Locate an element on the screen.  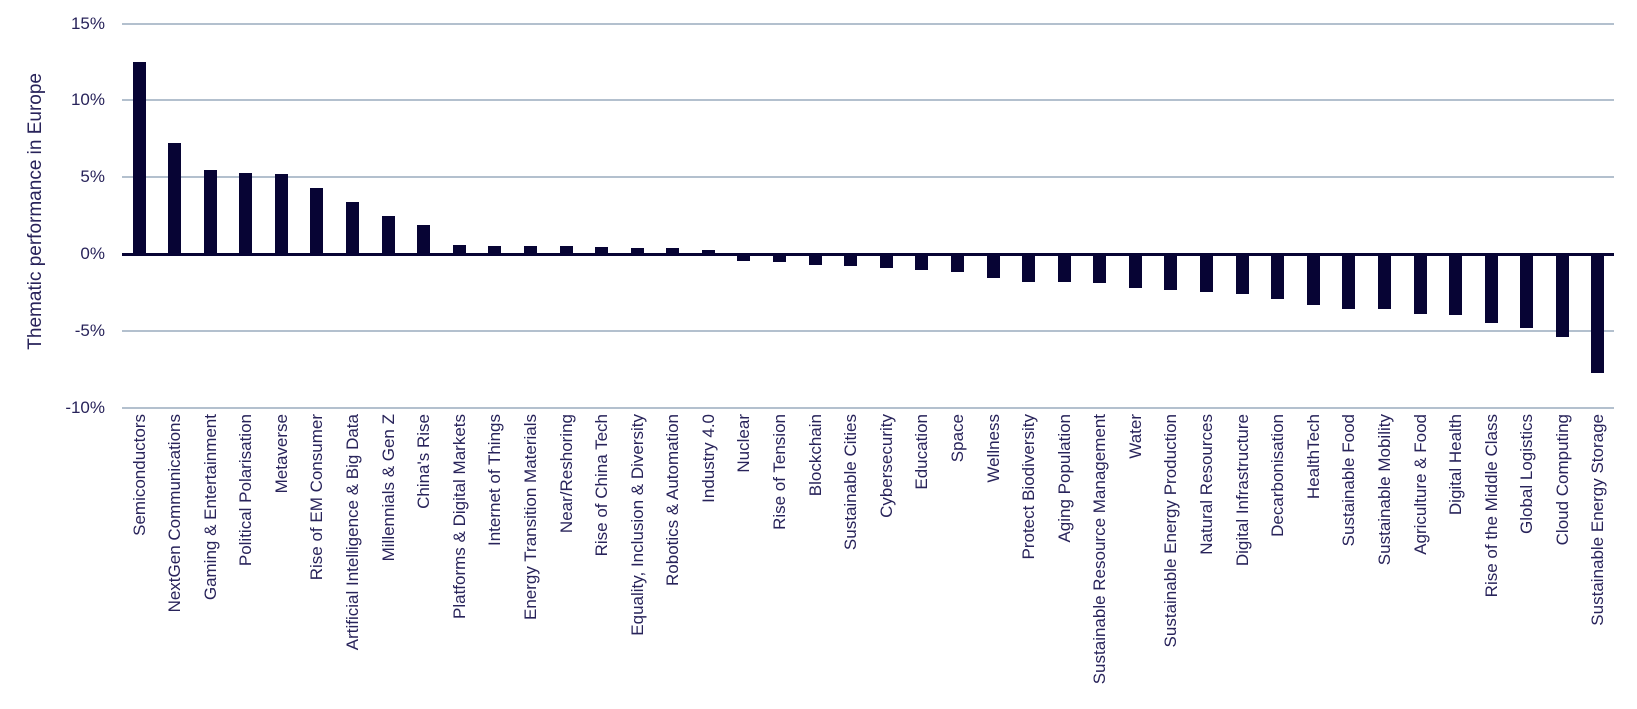
x-tick-label: Sustainable Resource Management is located at coordinates (1100, 549).